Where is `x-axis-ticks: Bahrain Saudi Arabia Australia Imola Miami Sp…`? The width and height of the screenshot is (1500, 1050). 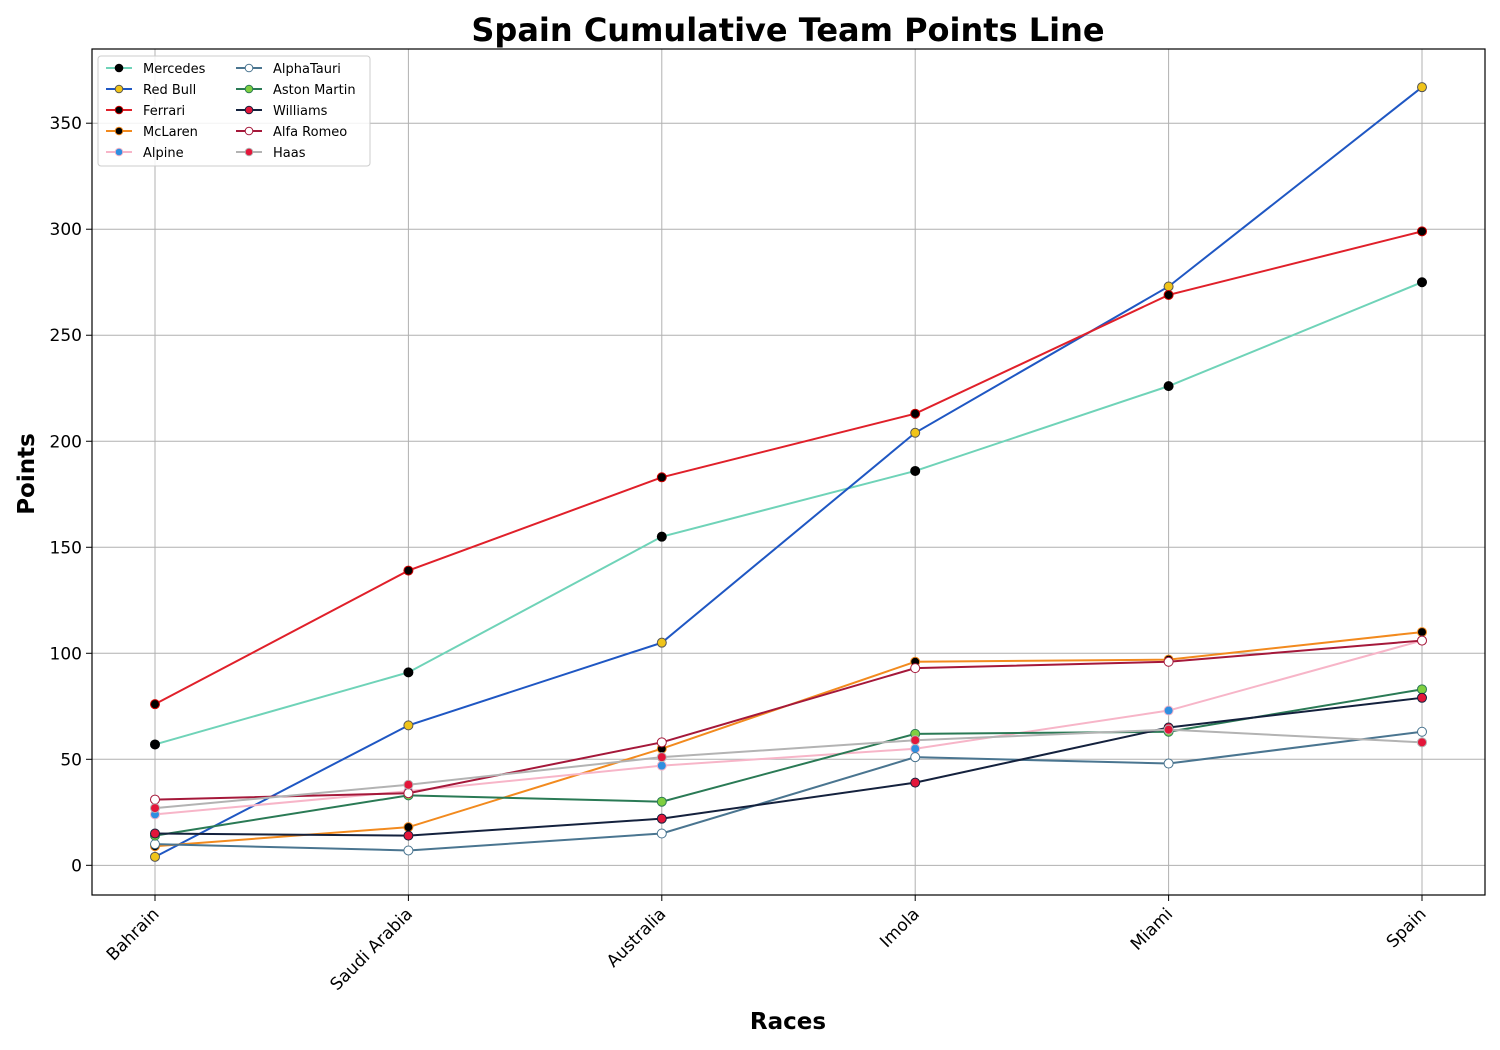
x-axis-ticks: Bahrain Saudi Arabia Australia Imola Miami Sp… is located at coordinates (767, 945).